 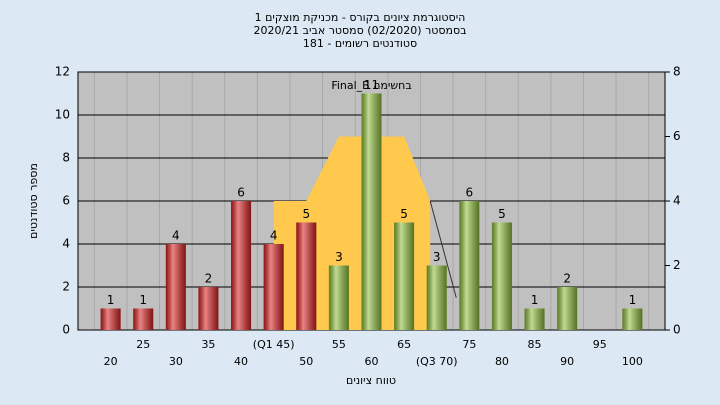 I want to click on x-tick-label: 50, so click(x=306, y=361).